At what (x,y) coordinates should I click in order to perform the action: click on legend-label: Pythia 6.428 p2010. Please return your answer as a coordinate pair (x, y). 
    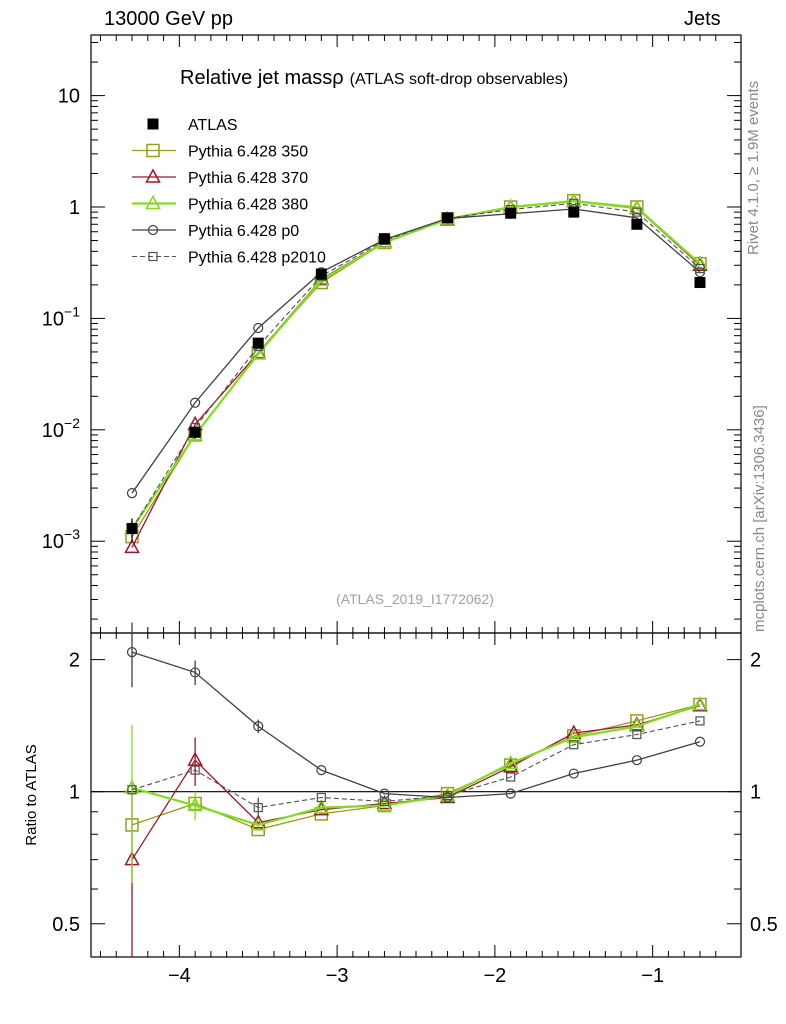
    Looking at the image, I should click on (257, 258).